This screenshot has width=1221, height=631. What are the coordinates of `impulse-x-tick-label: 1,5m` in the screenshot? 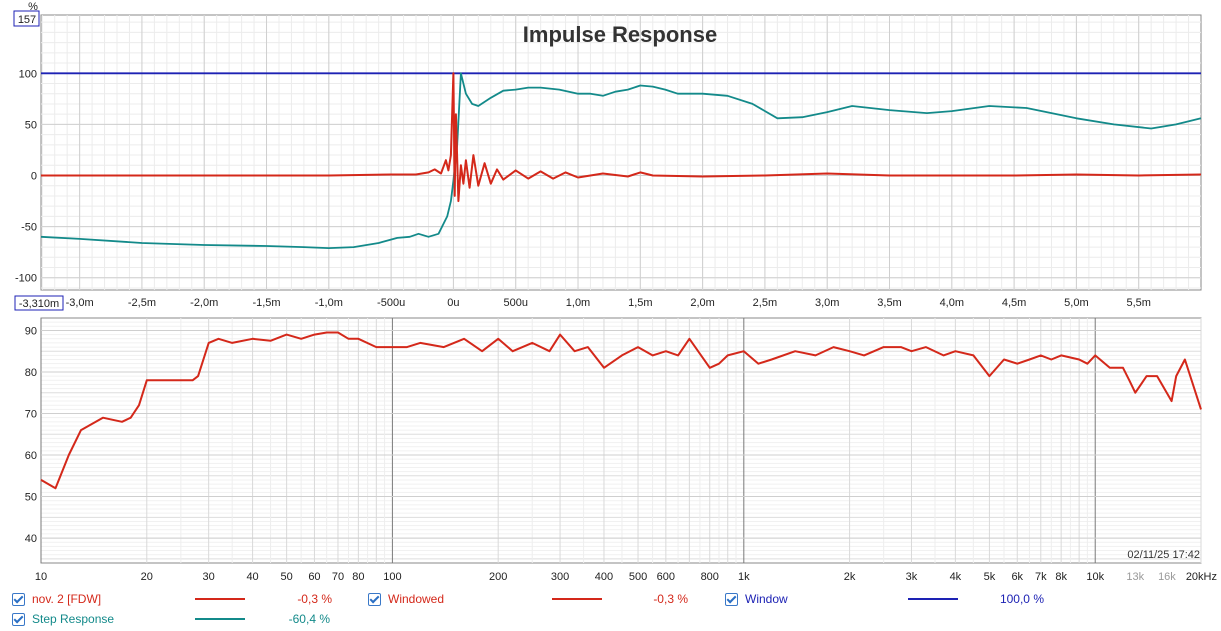 It's located at (640, 303).